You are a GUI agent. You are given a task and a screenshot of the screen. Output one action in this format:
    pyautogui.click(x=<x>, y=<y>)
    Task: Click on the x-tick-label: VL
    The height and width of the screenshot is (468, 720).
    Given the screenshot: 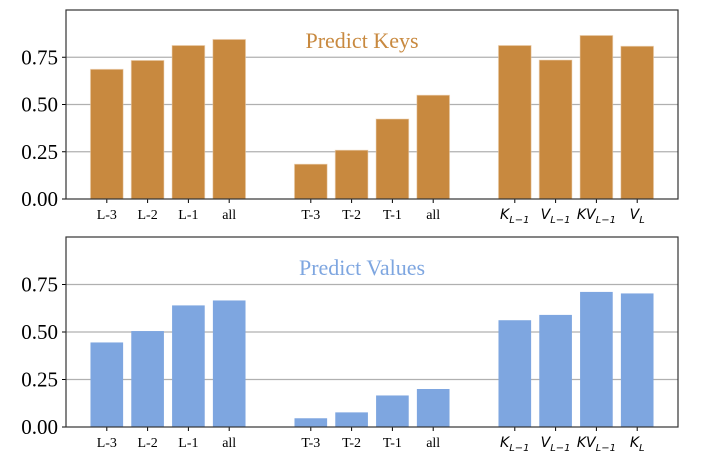 What is the action you would take?
    pyautogui.click(x=637, y=216)
    